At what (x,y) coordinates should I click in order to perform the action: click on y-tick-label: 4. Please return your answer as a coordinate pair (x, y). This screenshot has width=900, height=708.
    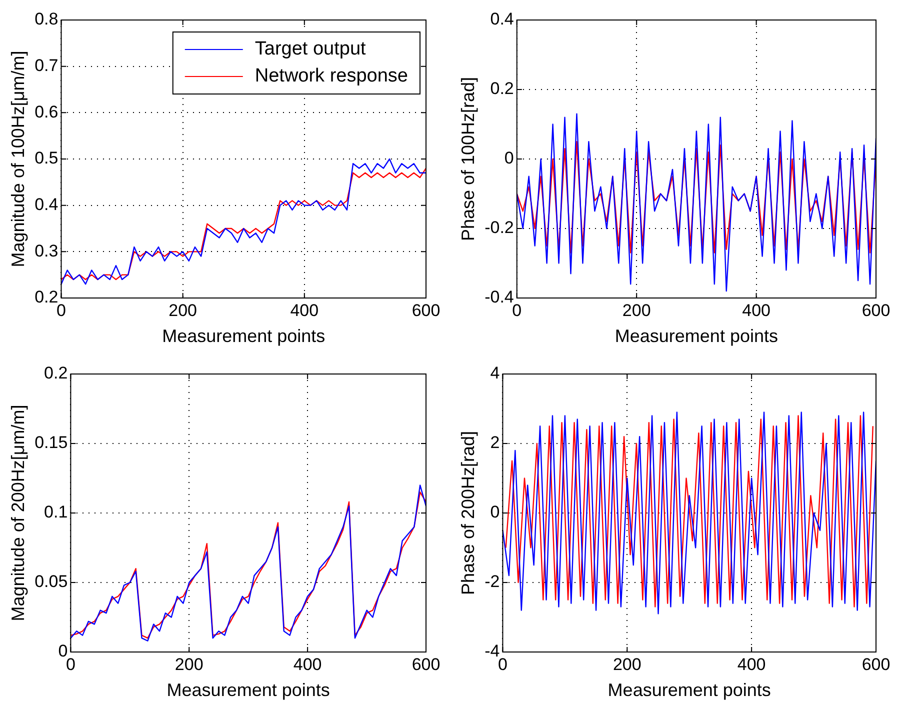
    Looking at the image, I should click on (495, 373).